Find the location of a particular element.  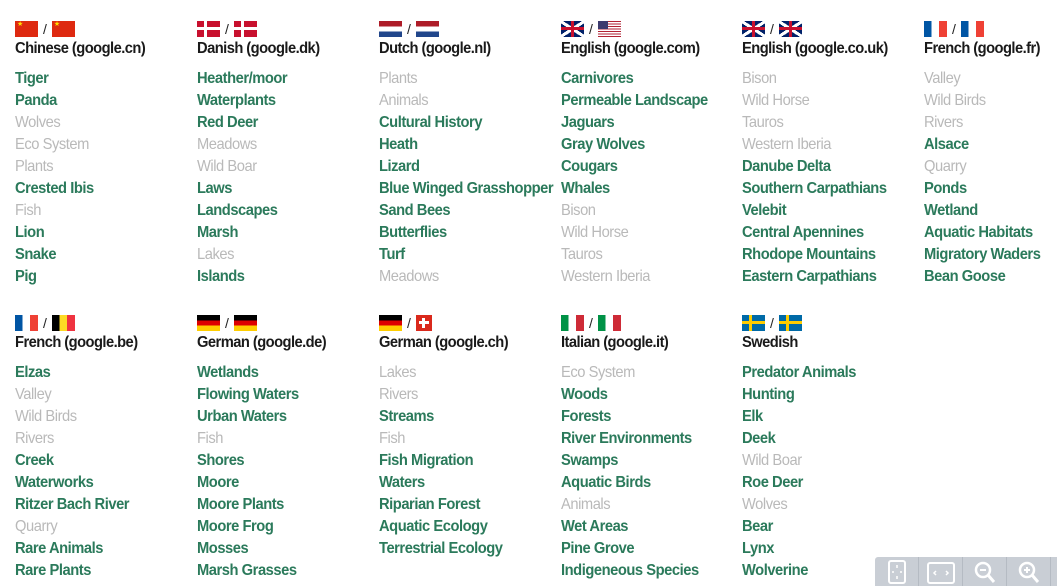

keyword-item: Laws is located at coordinates (214, 188).